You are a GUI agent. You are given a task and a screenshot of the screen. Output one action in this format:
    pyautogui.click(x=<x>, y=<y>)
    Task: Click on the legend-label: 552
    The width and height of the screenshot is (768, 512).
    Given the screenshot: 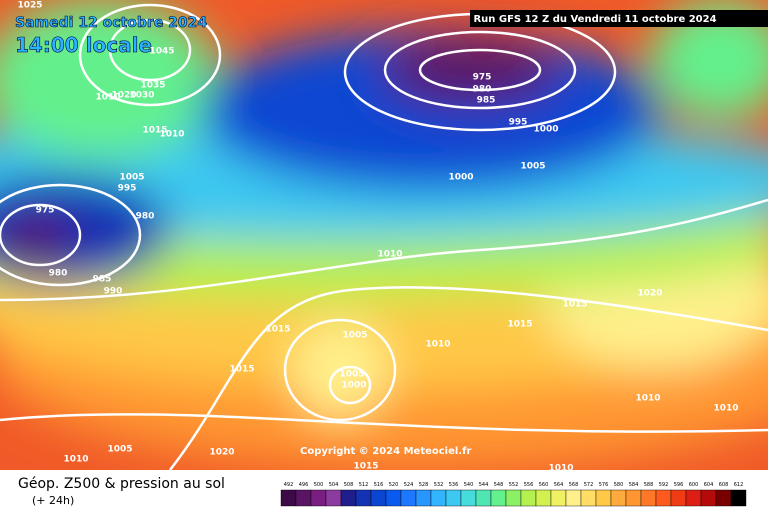 What is the action you would take?
    pyautogui.click(x=514, y=485)
    